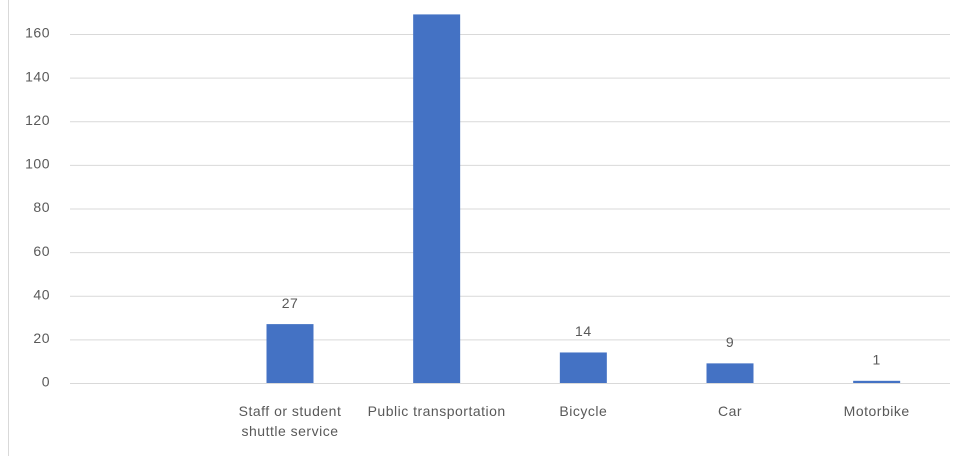 Image resolution: width=957 pixels, height=462 pixels. Describe the element at coordinates (41, 207) in the screenshot. I see `y-tick-label: 80` at that location.